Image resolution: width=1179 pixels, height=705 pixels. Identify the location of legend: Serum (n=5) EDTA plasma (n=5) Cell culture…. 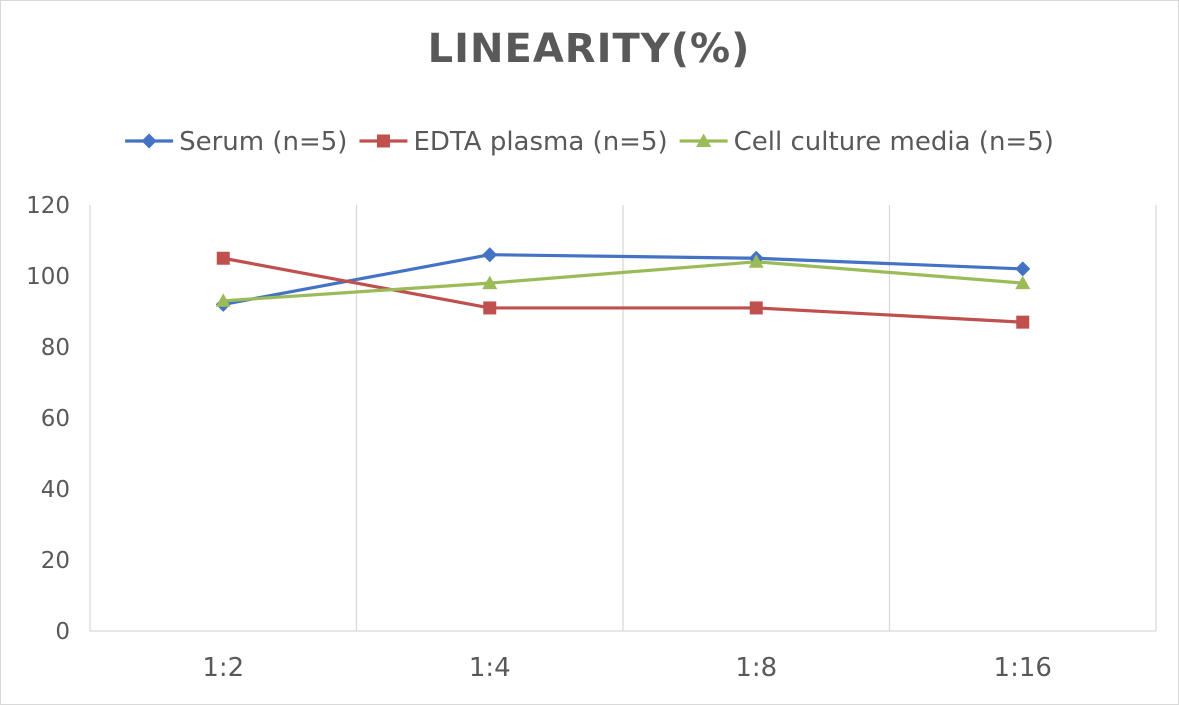
(589, 142).